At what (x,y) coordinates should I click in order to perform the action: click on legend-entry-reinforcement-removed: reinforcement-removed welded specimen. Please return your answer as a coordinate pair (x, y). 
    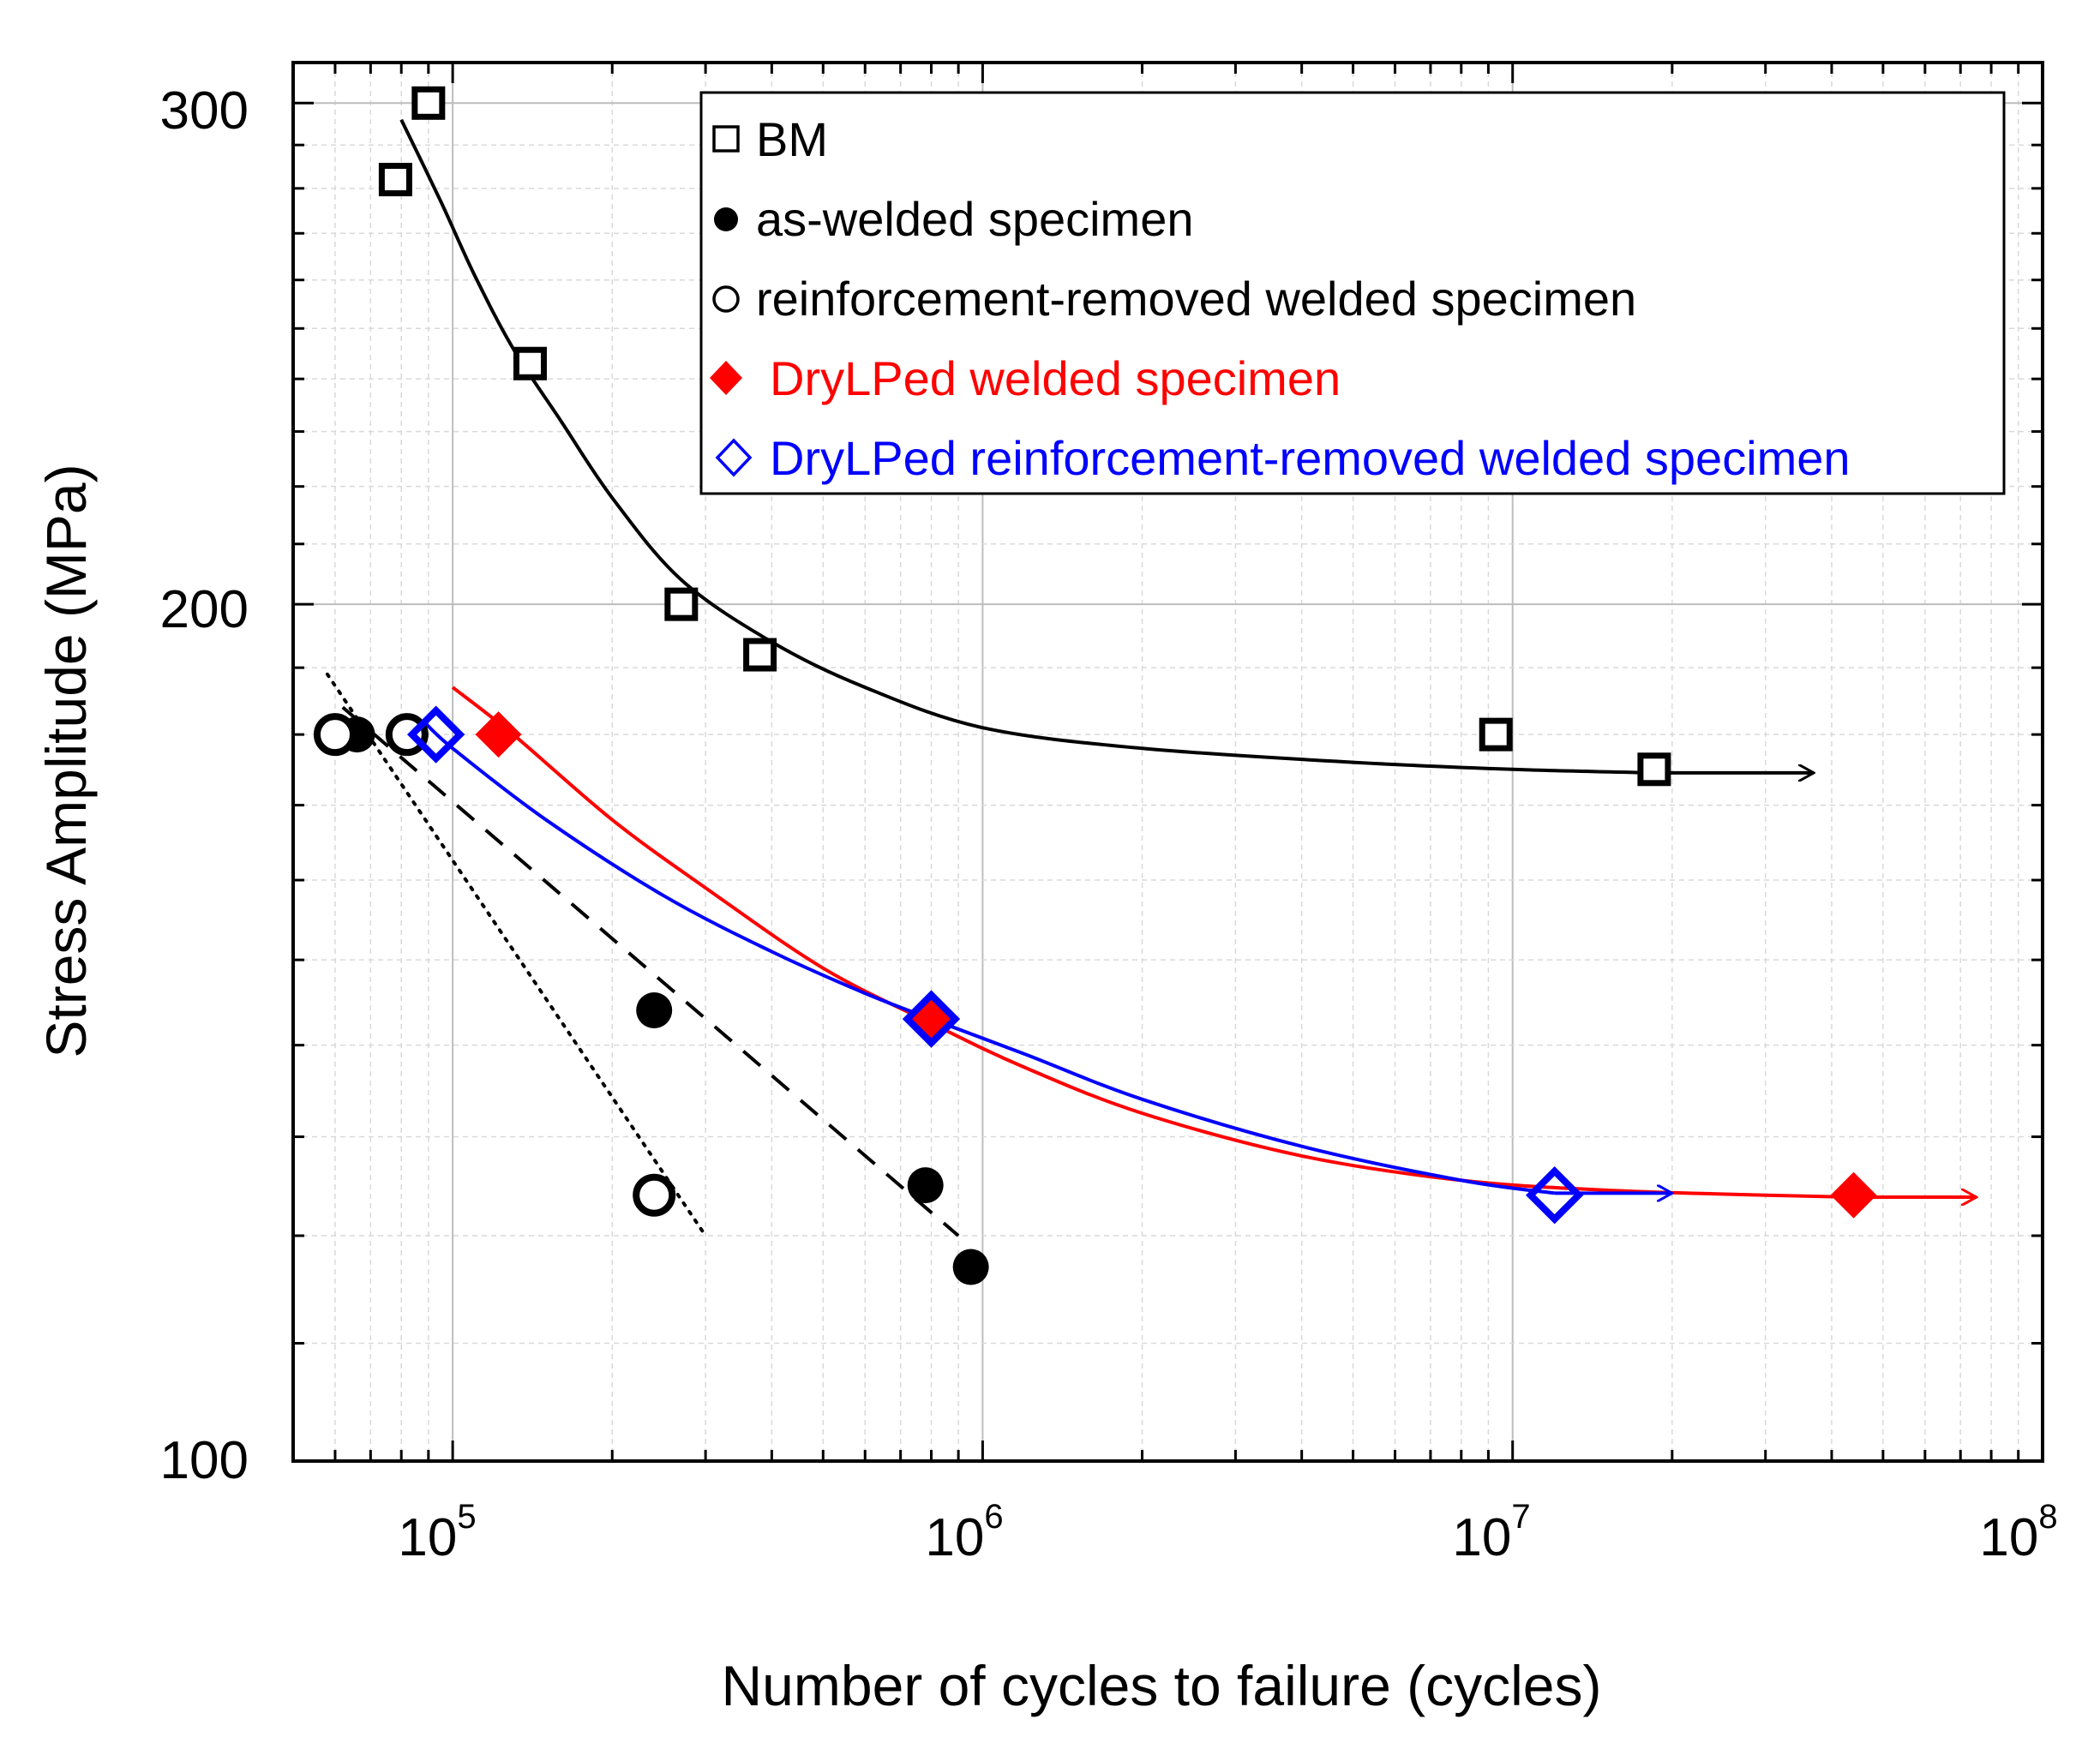
    Looking at the image, I should click on (1174, 299).